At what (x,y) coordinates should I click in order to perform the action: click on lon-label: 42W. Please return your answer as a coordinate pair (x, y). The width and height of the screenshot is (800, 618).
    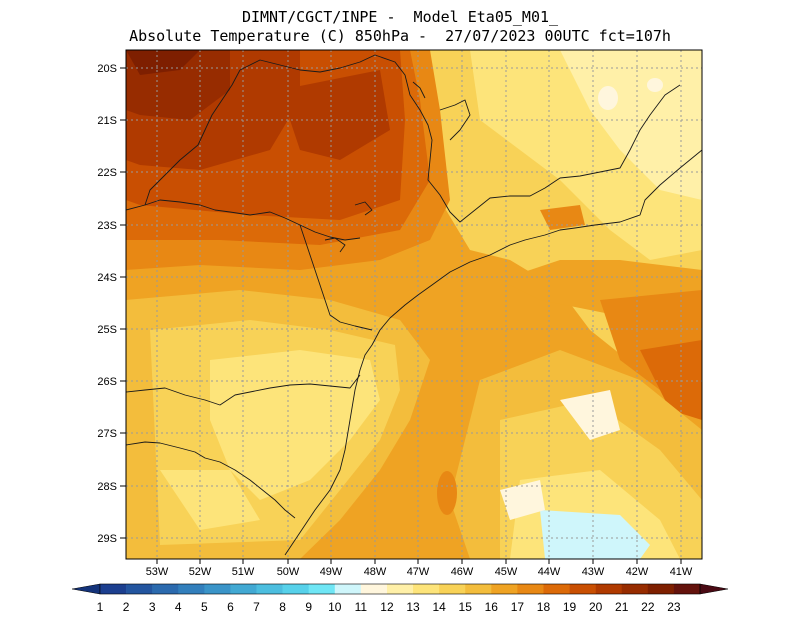
    Looking at the image, I should click on (637, 572).